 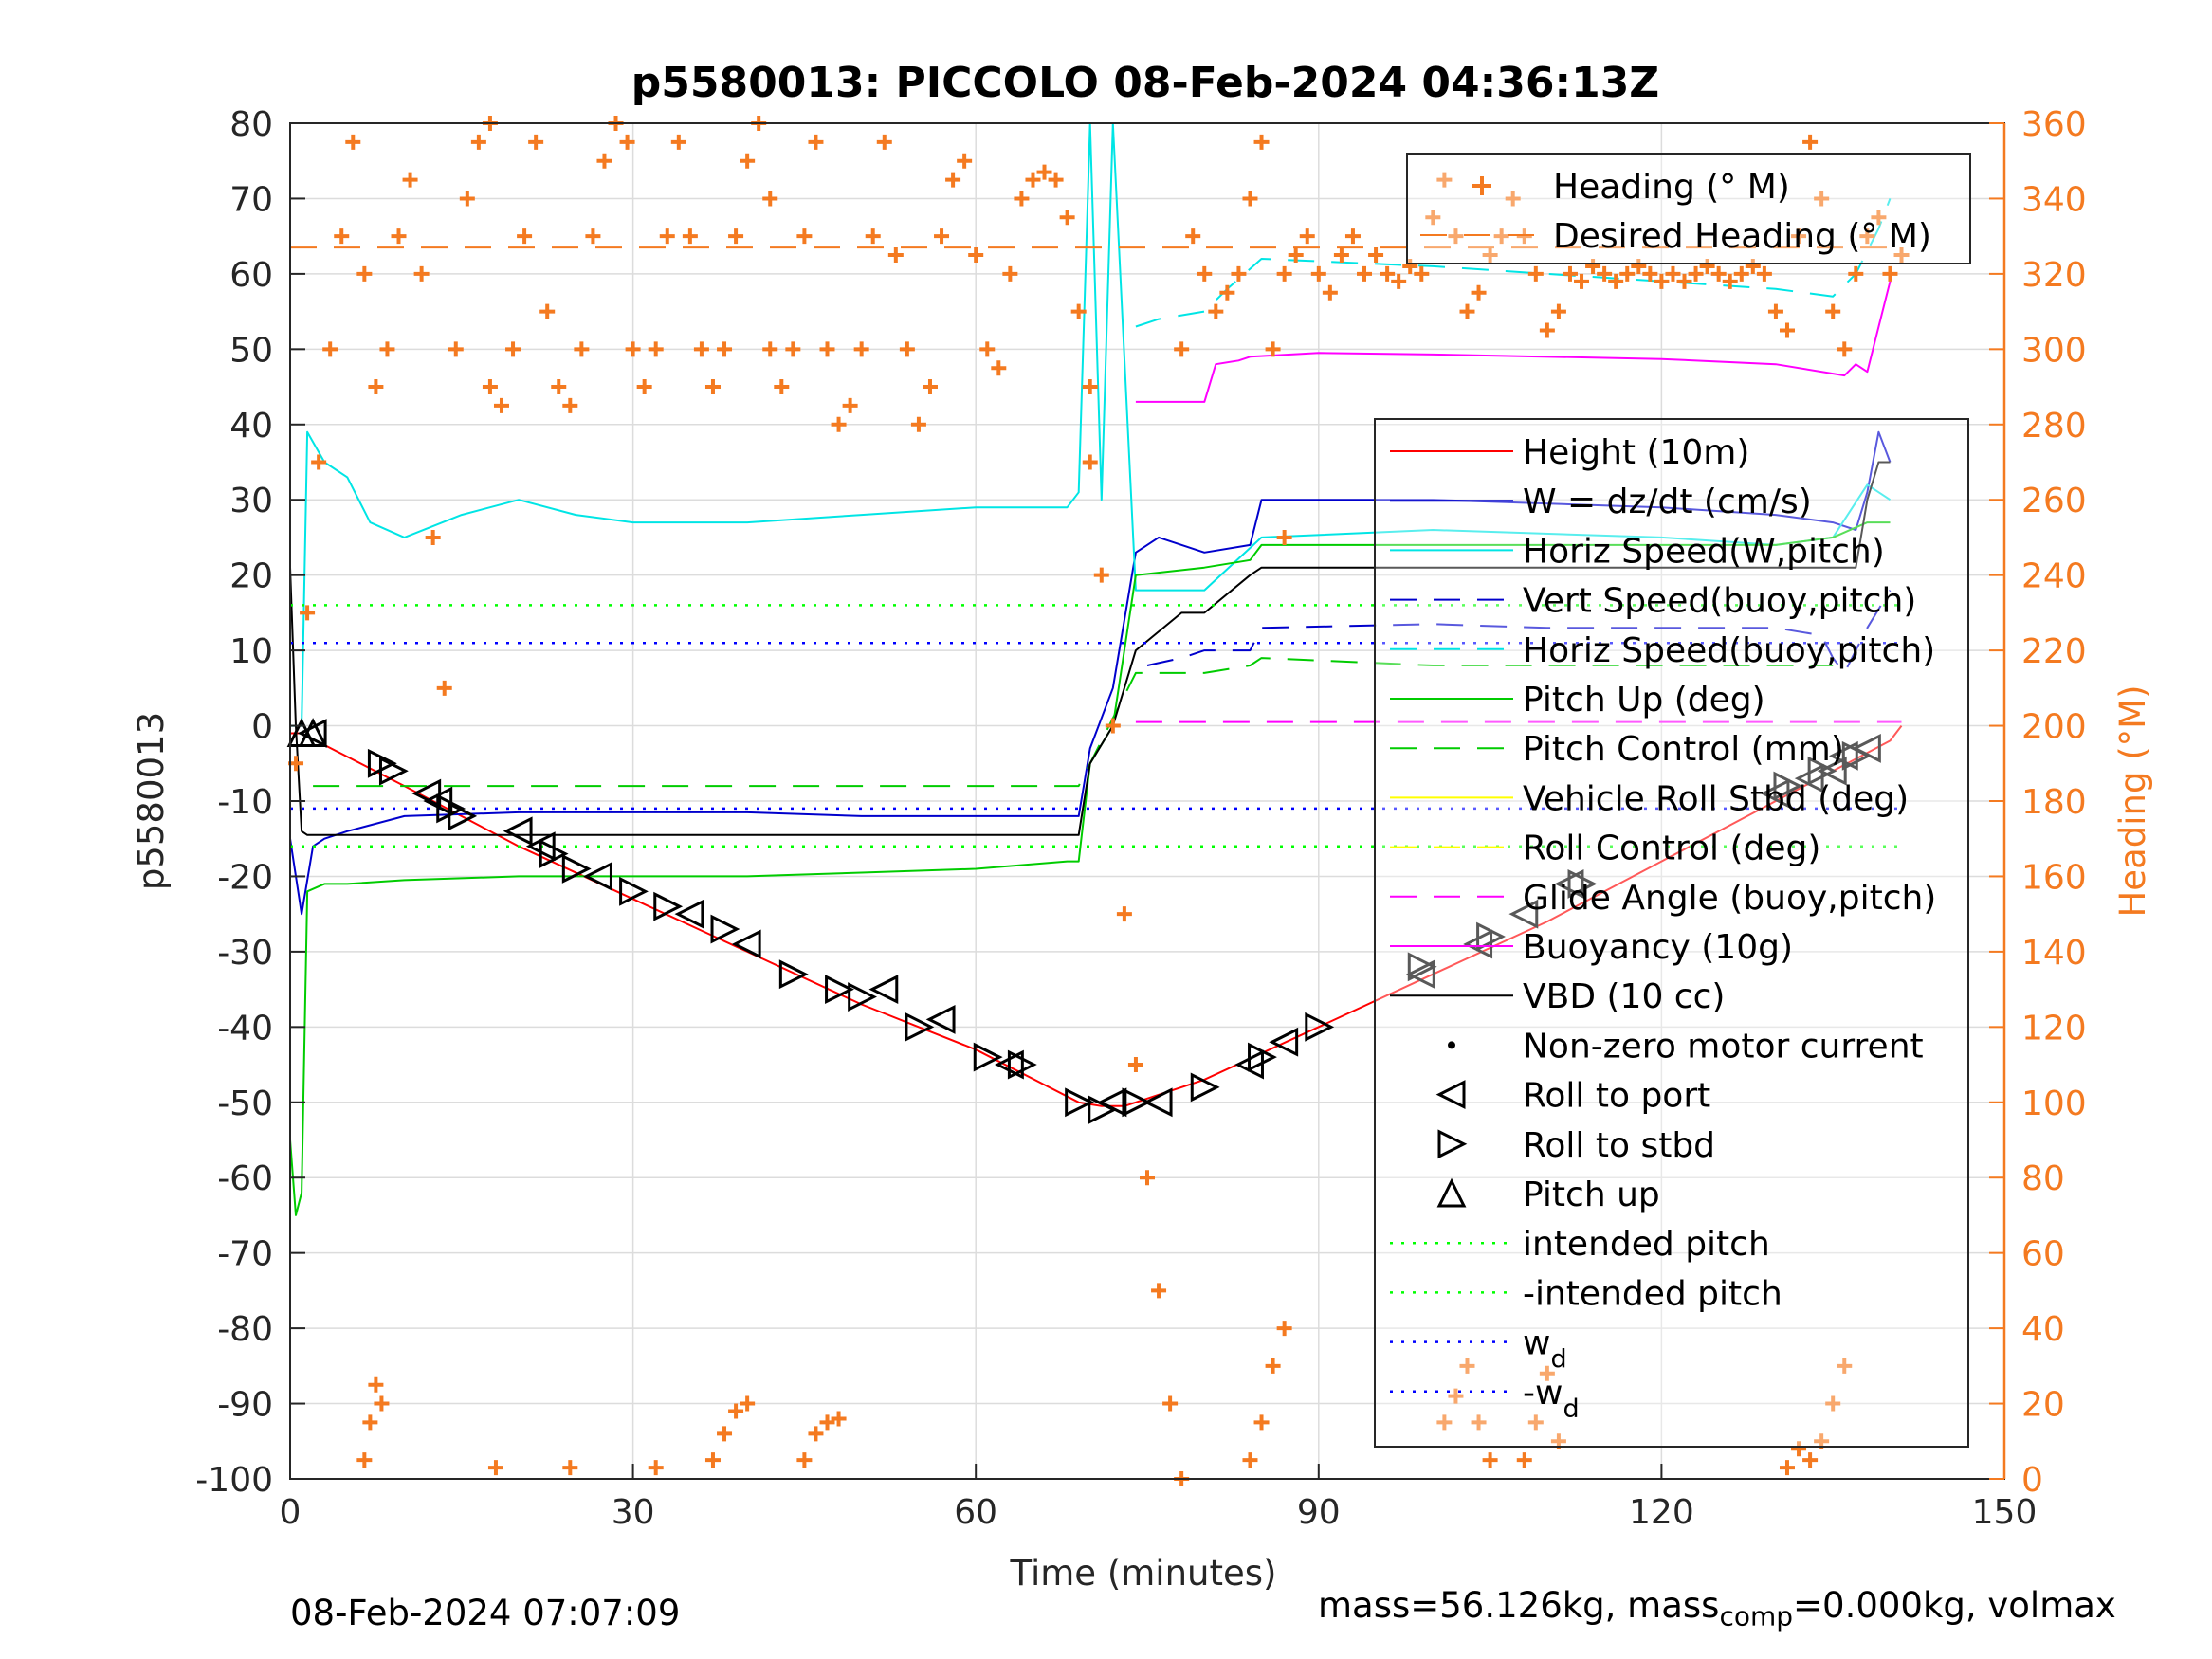 I want to click on legend-main-label-2: Horiz Speed(W,pitch), so click(x=1704, y=551).